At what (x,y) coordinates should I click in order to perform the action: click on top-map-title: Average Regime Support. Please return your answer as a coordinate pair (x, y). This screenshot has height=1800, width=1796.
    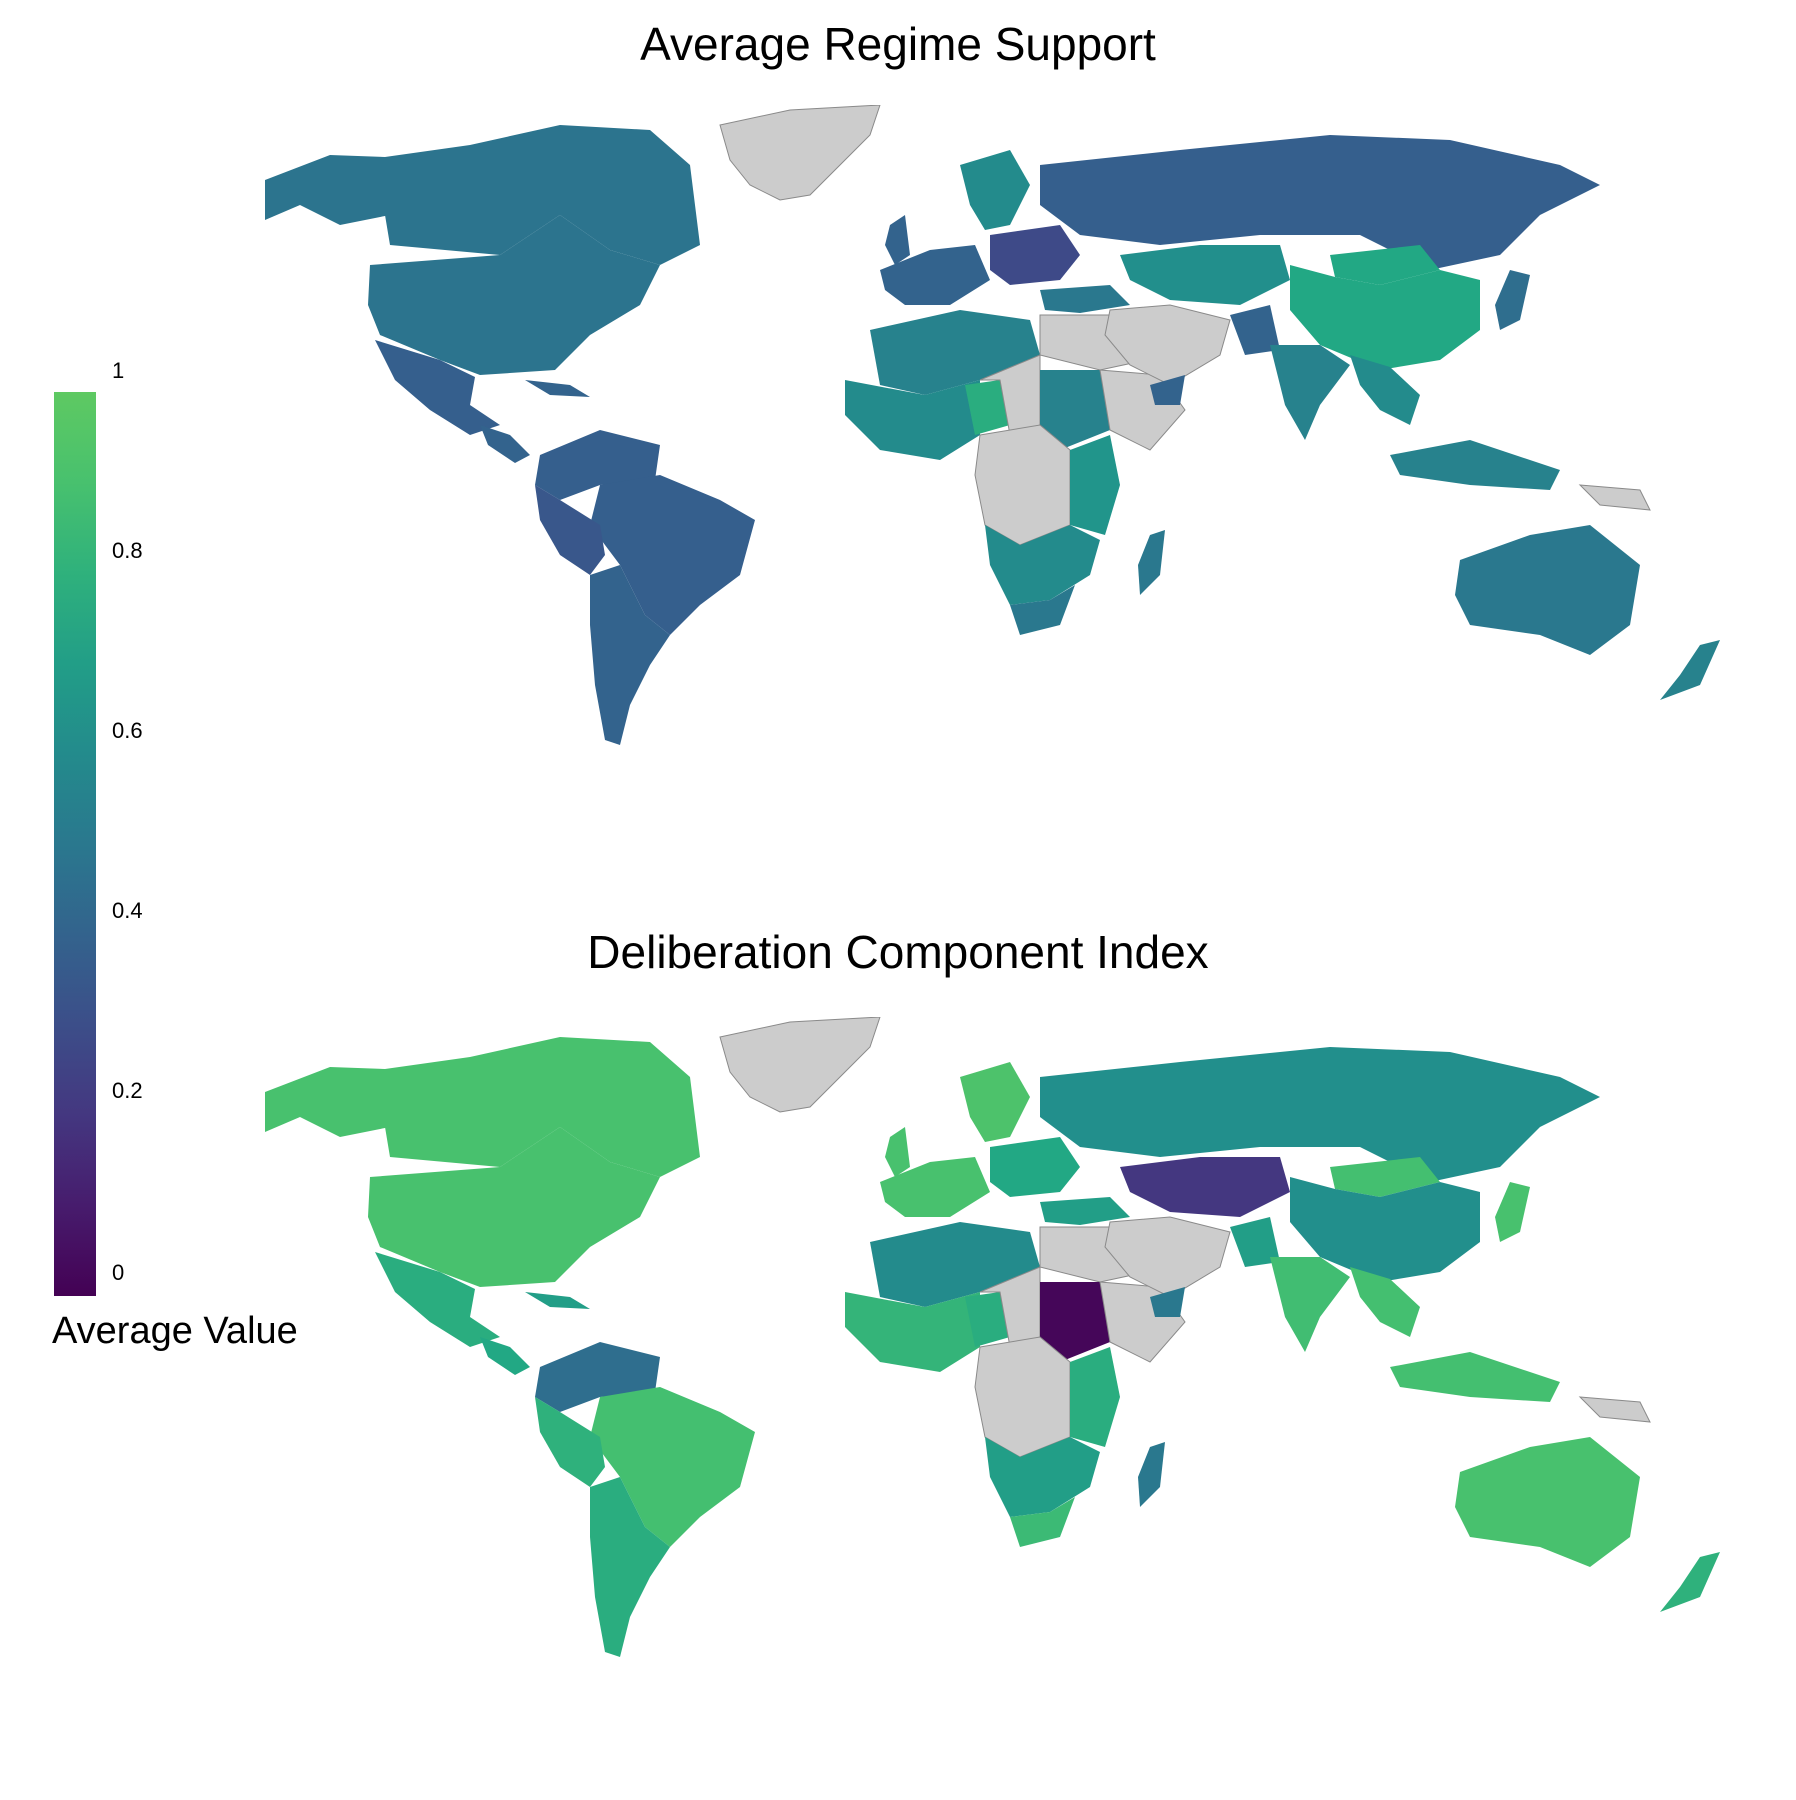
    Looking at the image, I should click on (898, 44).